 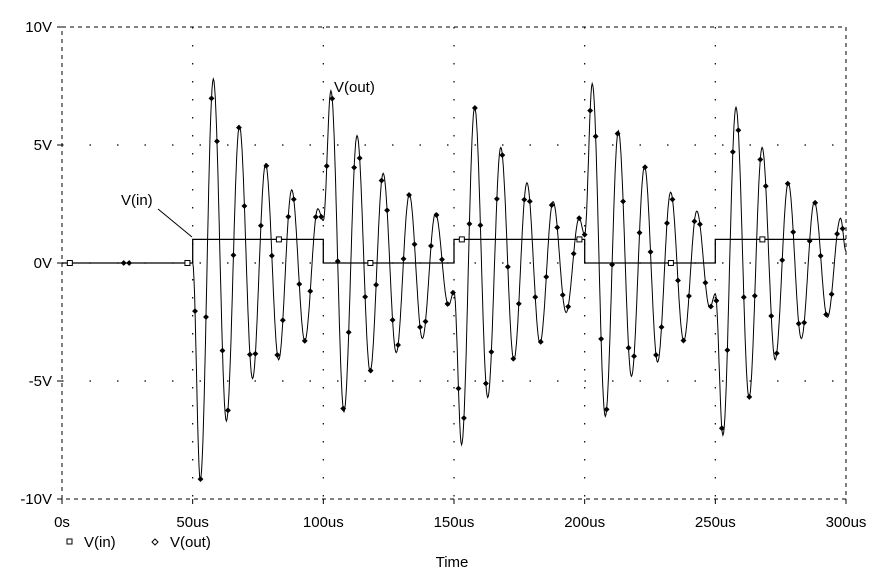 What do you see at coordinates (138, 542) in the screenshot?
I see `legend: V(in) V(out)` at bounding box center [138, 542].